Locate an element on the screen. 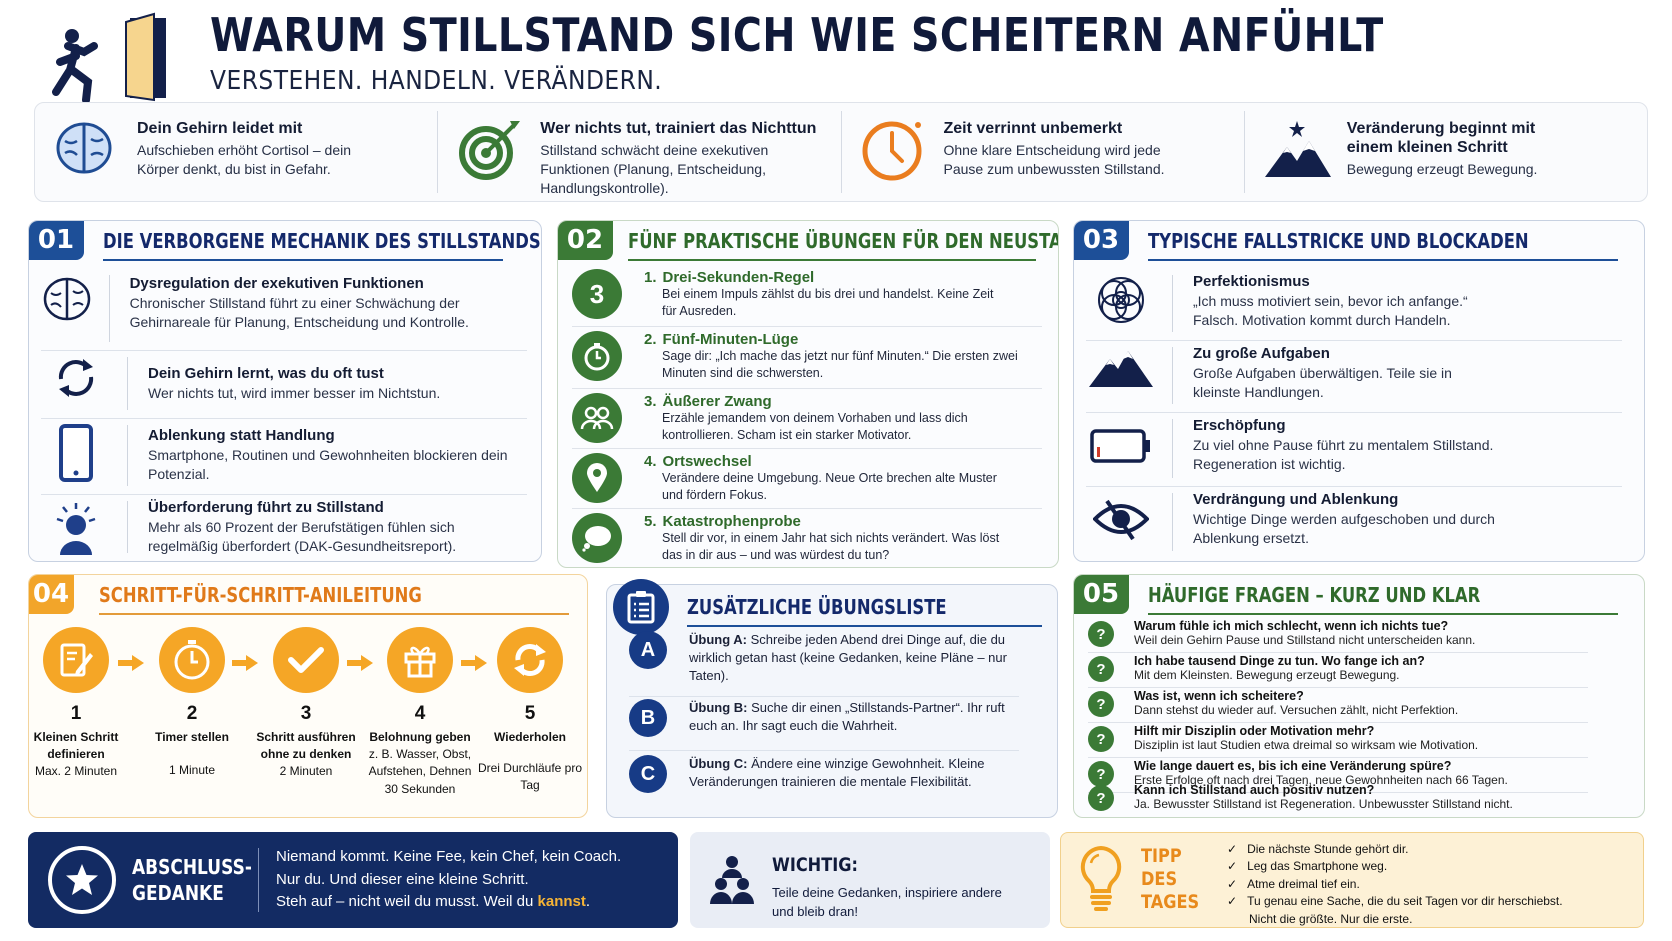 This screenshot has width=1672, height=941. checkmark-icon is located at coordinates (306, 660).